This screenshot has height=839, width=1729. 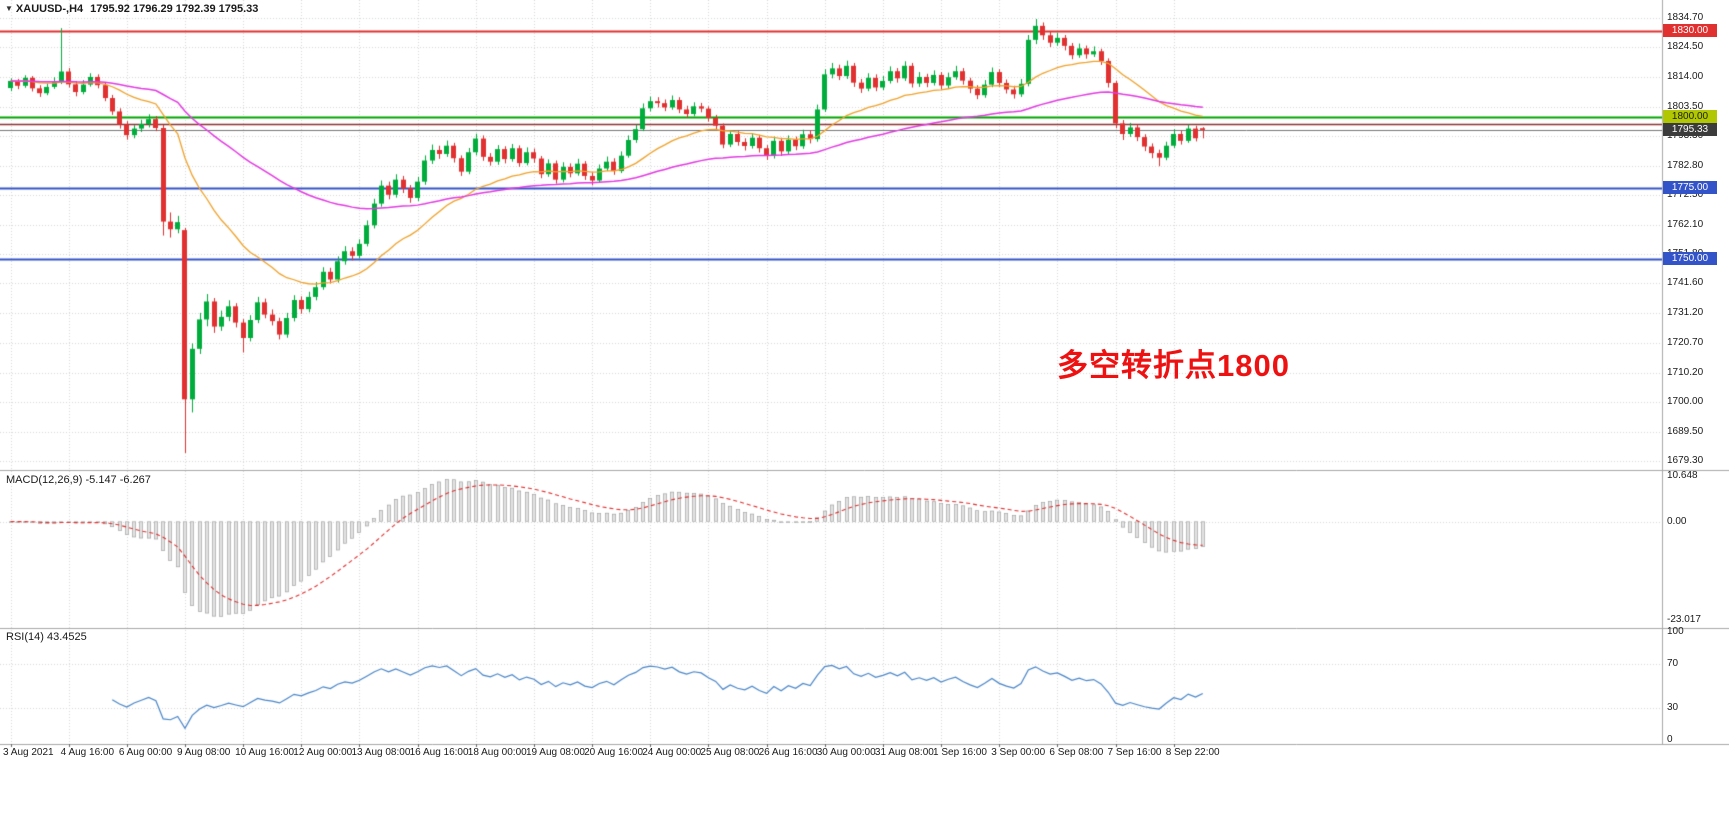 What do you see at coordinates (49, 9) in the screenshot?
I see `symbol-period-label: XAUUSD-,H4` at bounding box center [49, 9].